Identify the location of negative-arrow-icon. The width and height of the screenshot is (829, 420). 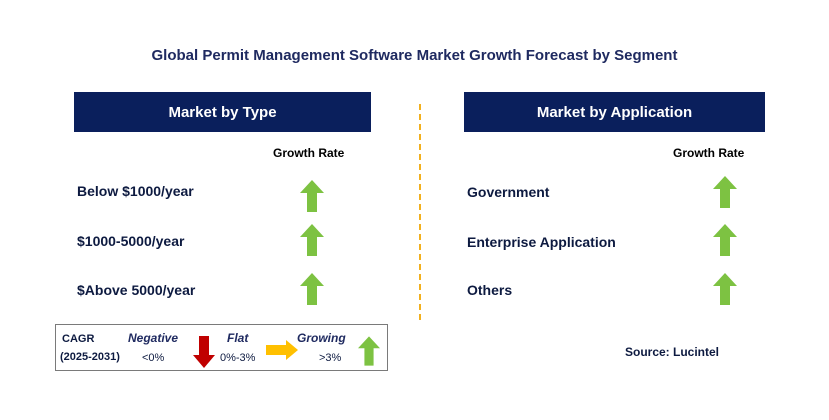
(204, 352).